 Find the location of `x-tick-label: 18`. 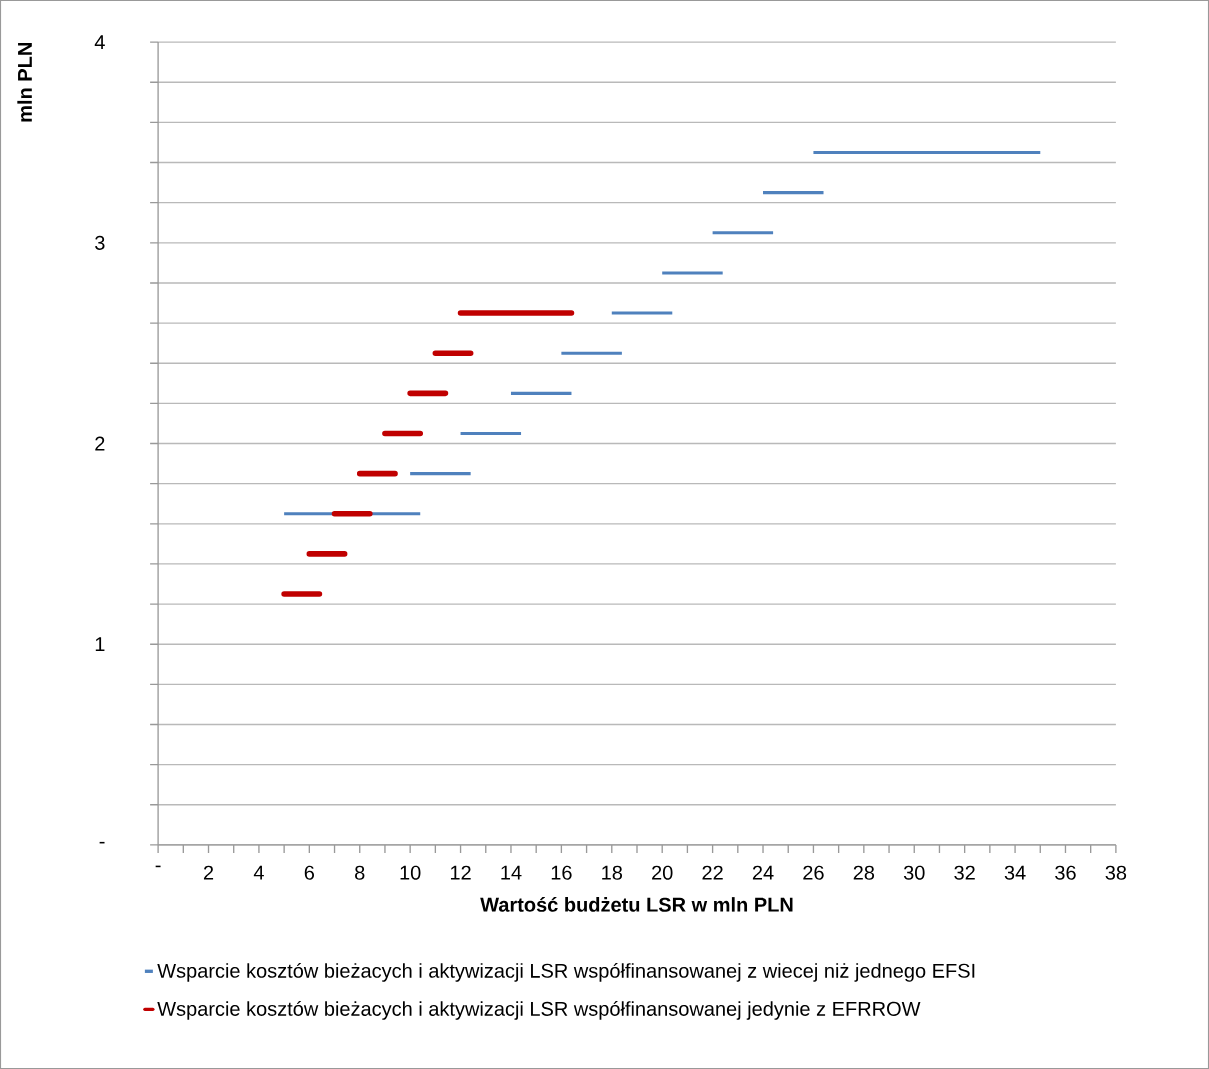

x-tick-label: 18 is located at coordinates (612, 872).